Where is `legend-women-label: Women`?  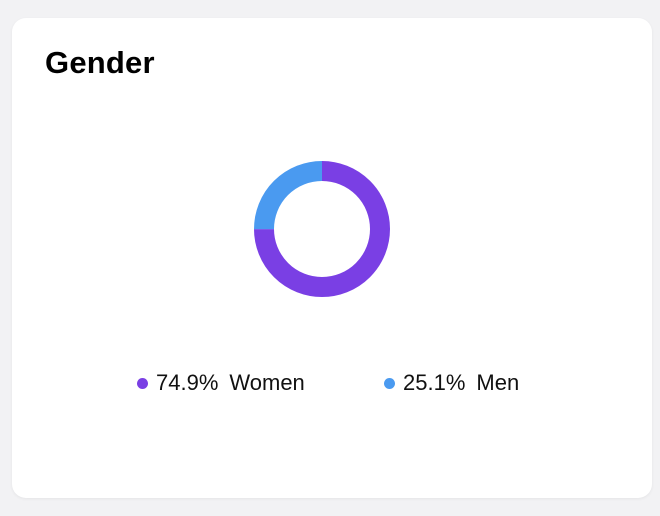 legend-women-label: Women is located at coordinates (266, 383).